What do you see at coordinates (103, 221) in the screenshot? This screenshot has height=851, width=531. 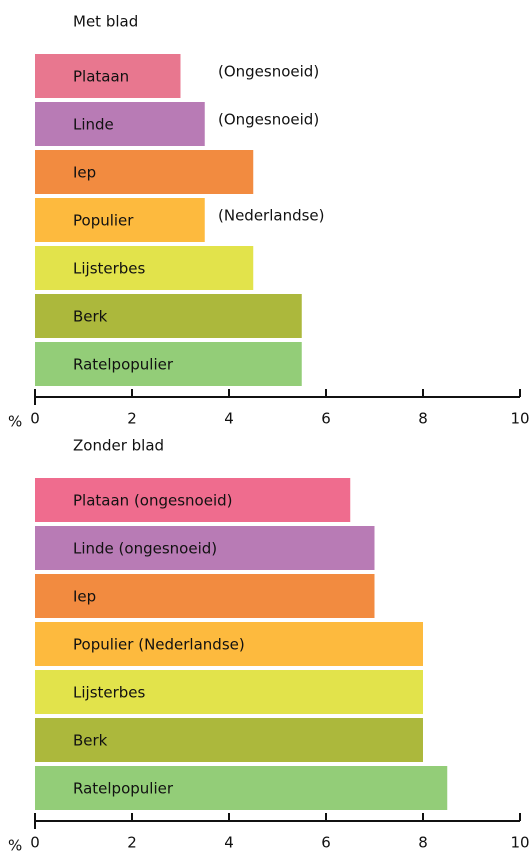 I see `bar-label: Populier` at bounding box center [103, 221].